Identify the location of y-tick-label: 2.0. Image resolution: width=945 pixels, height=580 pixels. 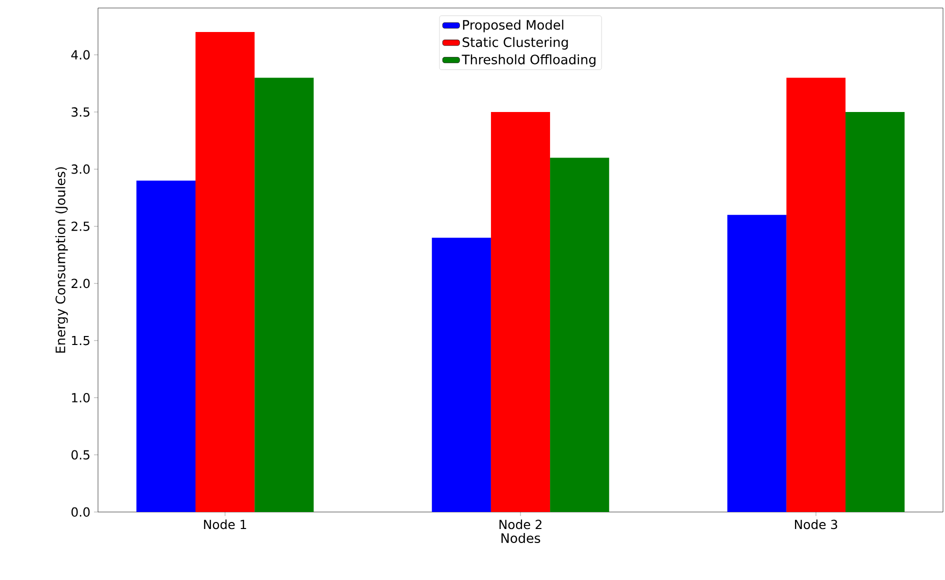
(81, 283).